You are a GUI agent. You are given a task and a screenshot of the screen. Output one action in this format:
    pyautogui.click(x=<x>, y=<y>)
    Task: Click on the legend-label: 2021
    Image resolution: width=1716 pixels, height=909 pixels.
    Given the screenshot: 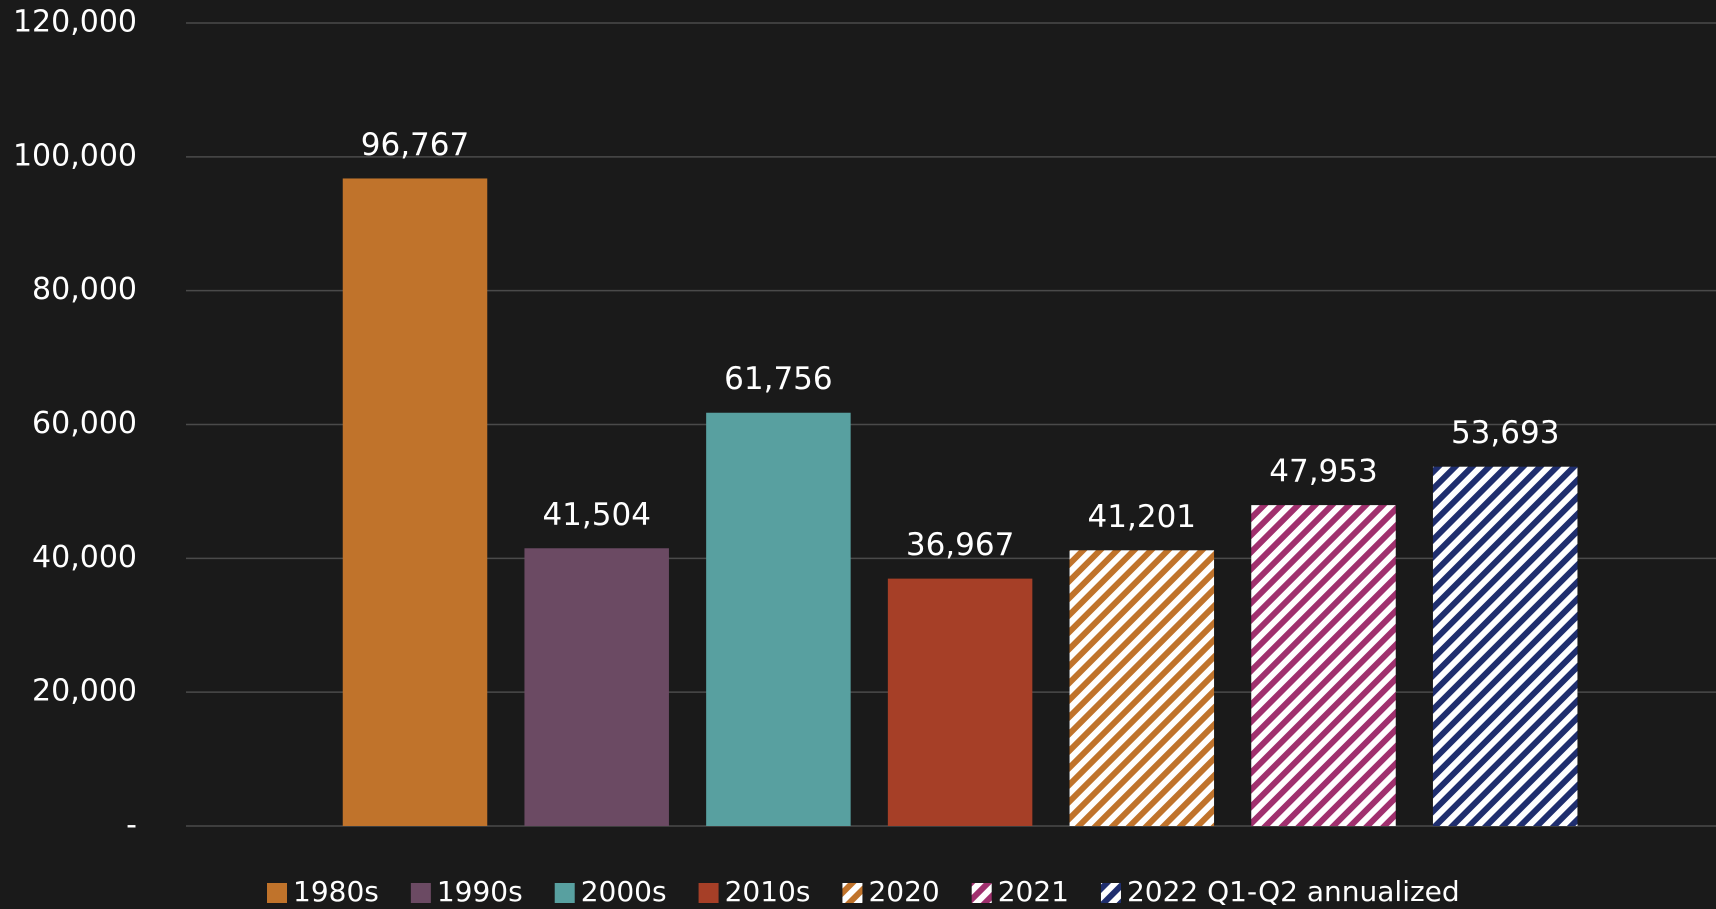 What is the action you would take?
    pyautogui.click(x=1033, y=891)
    